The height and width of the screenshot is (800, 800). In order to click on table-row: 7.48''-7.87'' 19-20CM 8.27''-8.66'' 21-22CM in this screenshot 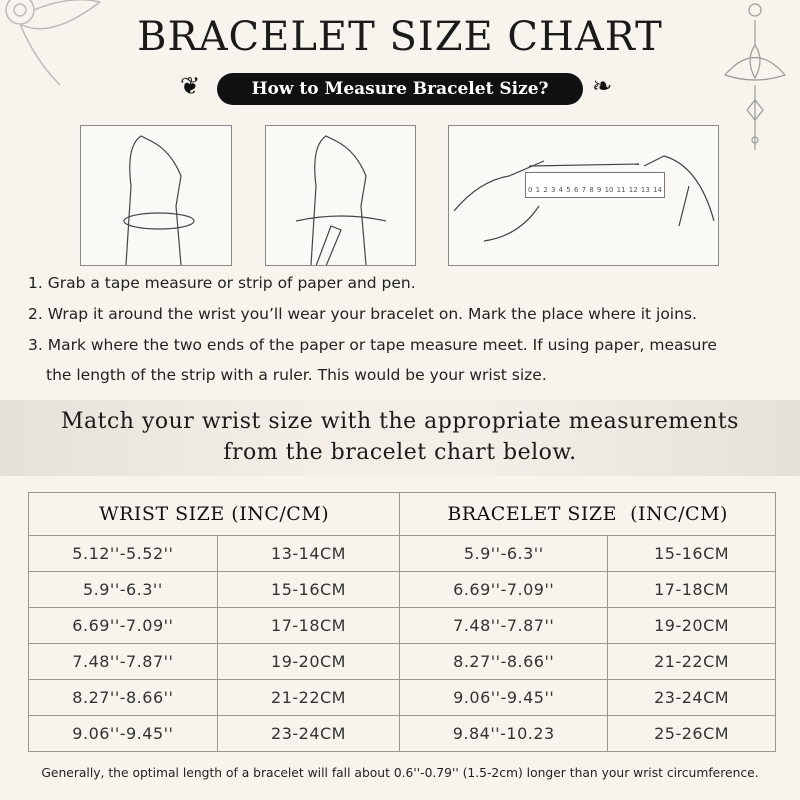, I will do `click(402, 661)`.